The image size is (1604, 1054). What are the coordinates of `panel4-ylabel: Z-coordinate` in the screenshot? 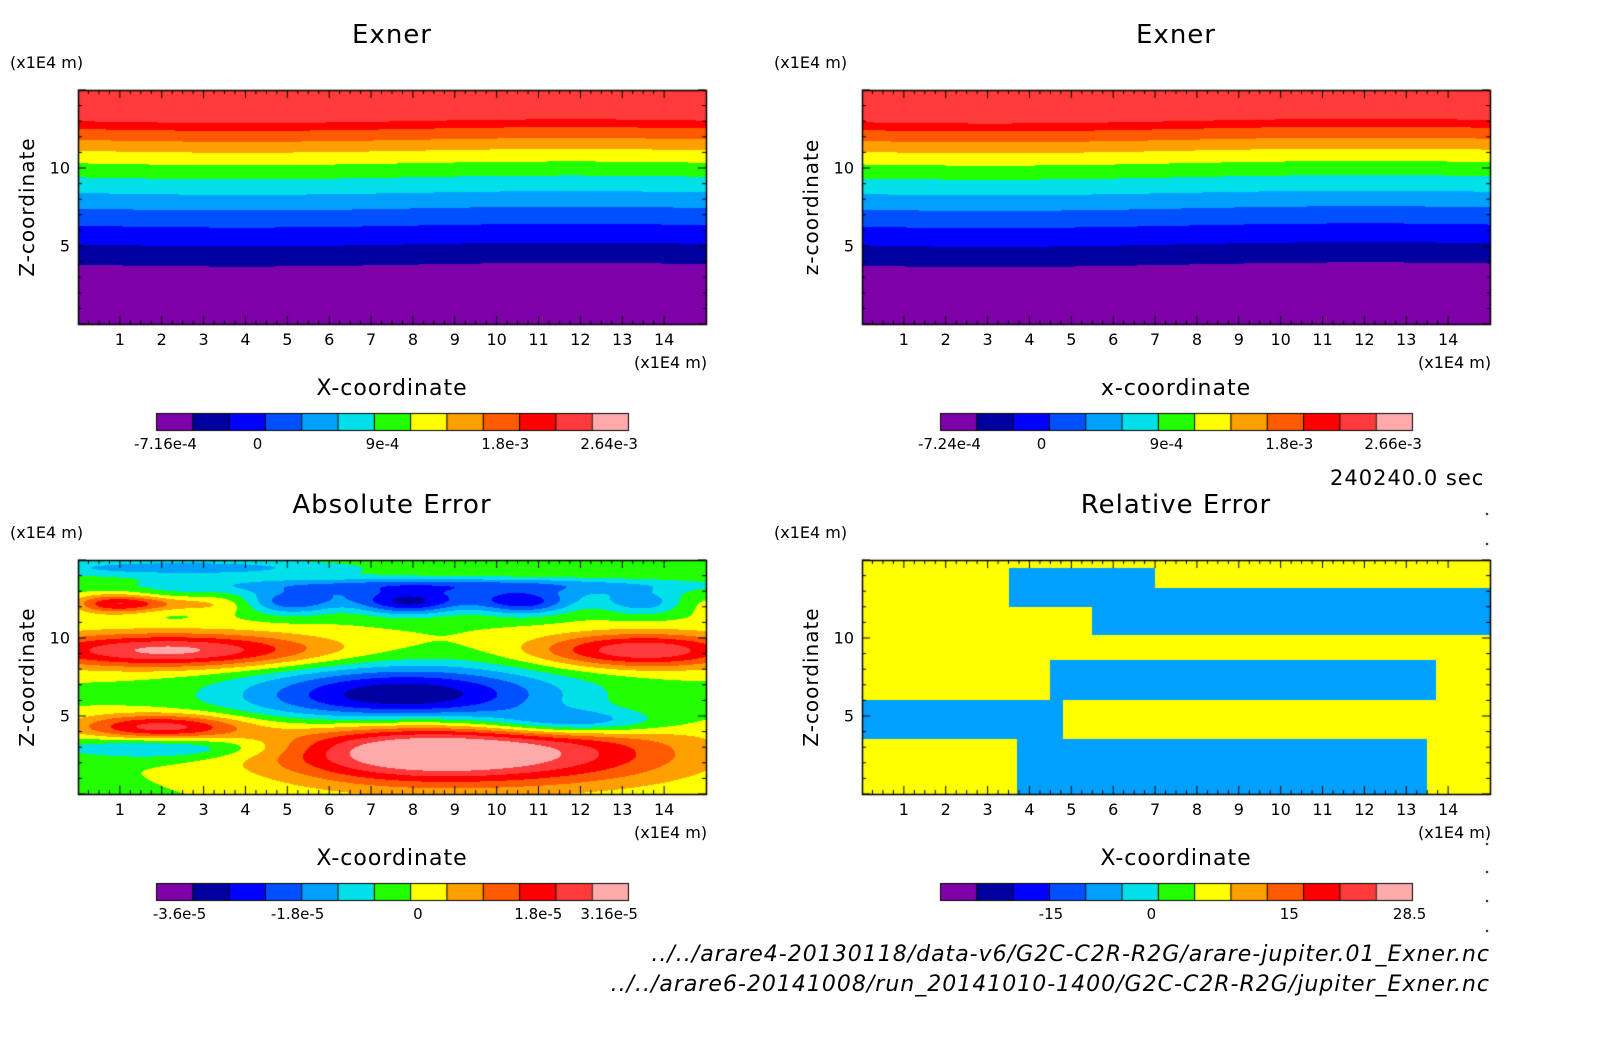 It's located at (811, 677).